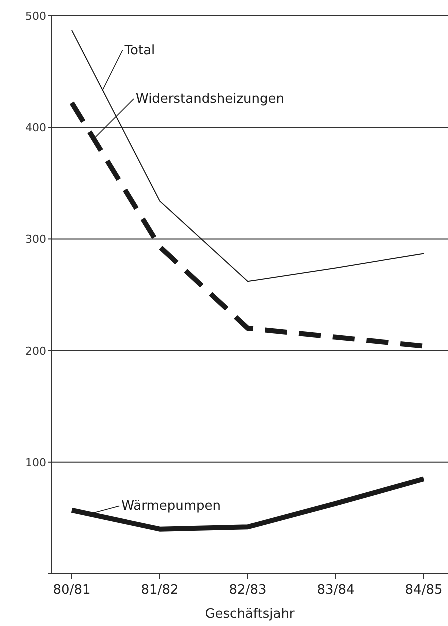  I want to click on x-tick-label: 84/85, so click(424, 590).